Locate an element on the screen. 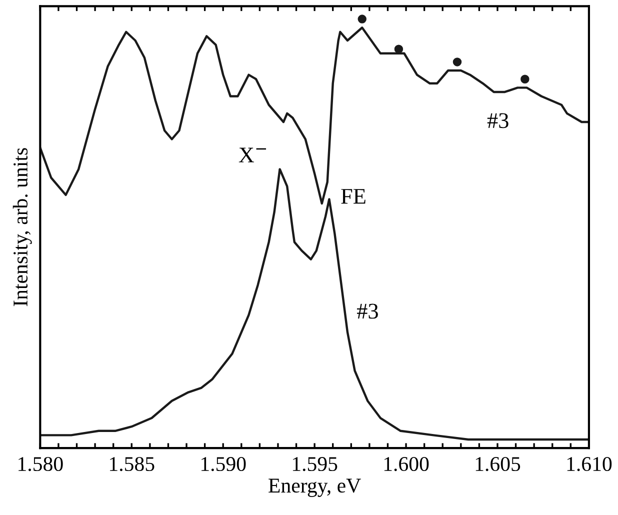 This screenshot has height=515, width=618. y-axis-title: Intensity, arb. units is located at coordinates (22, 227).